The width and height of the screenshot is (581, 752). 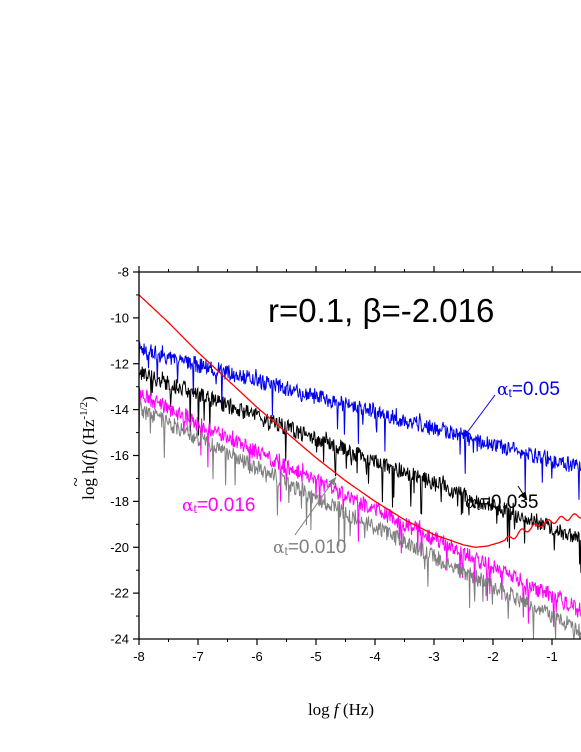 What do you see at coordinates (119, 501) in the screenshot?
I see `y-tick-label: -18` at bounding box center [119, 501].